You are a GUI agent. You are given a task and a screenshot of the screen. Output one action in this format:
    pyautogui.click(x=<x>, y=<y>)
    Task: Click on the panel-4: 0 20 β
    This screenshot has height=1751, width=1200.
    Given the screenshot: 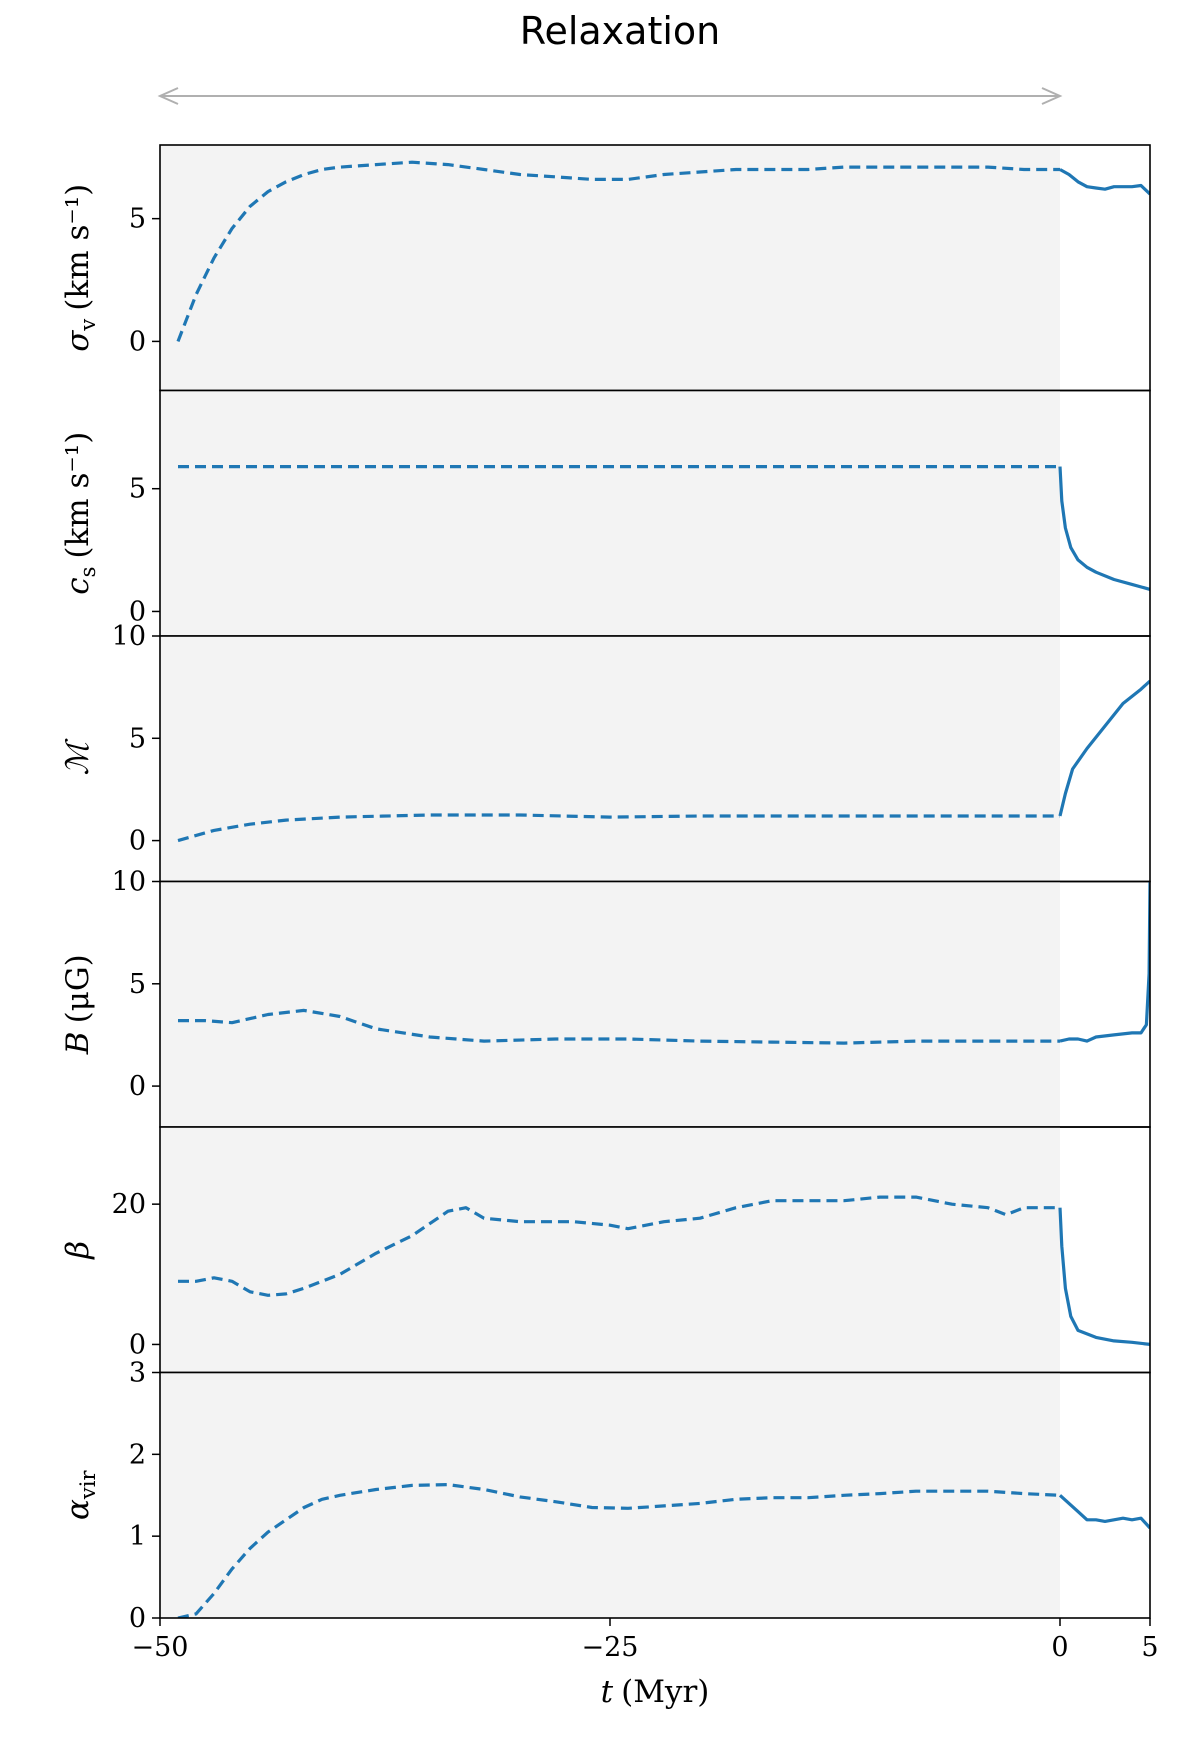 What is the action you would take?
    pyautogui.click(x=605, y=1250)
    